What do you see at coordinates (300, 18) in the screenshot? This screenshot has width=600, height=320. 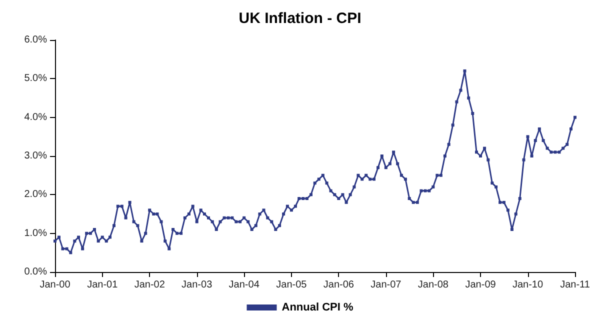 I see `chart-title: UK Inflation - CPI` at bounding box center [300, 18].